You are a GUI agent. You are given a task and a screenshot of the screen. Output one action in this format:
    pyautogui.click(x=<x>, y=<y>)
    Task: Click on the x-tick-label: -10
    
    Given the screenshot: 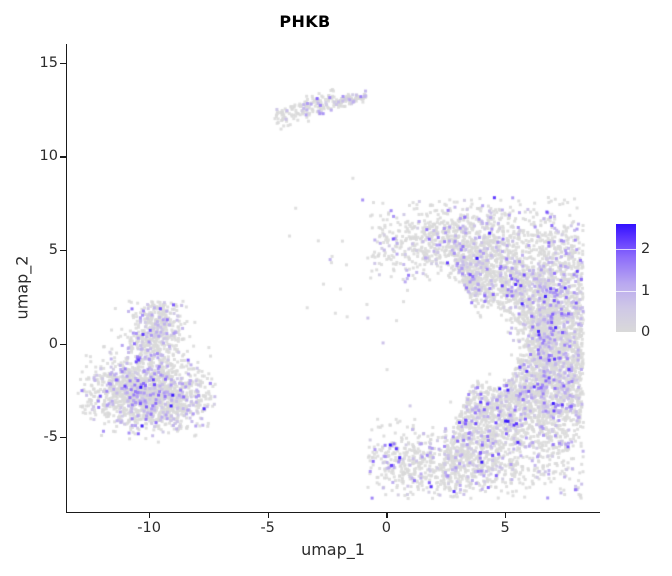 What is the action you would take?
    pyautogui.click(x=149, y=528)
    